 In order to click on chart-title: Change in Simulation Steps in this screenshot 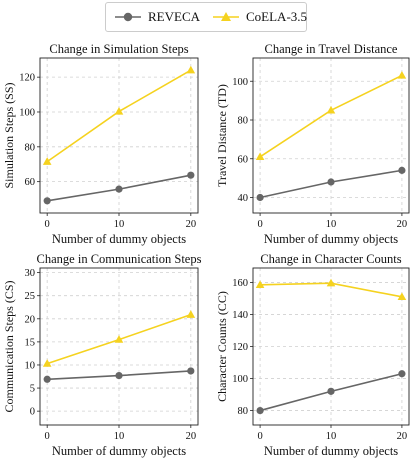, I will do `click(118, 49)`.